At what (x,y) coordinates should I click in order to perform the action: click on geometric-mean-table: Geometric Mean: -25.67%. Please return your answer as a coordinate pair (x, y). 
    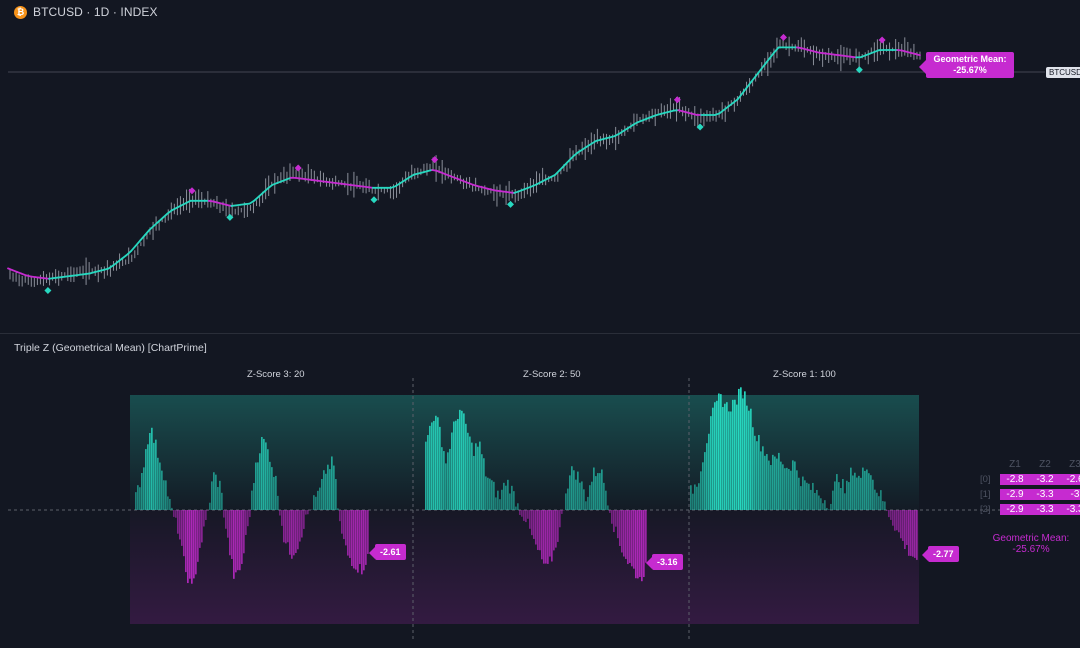
    Looking at the image, I should click on (1028, 544).